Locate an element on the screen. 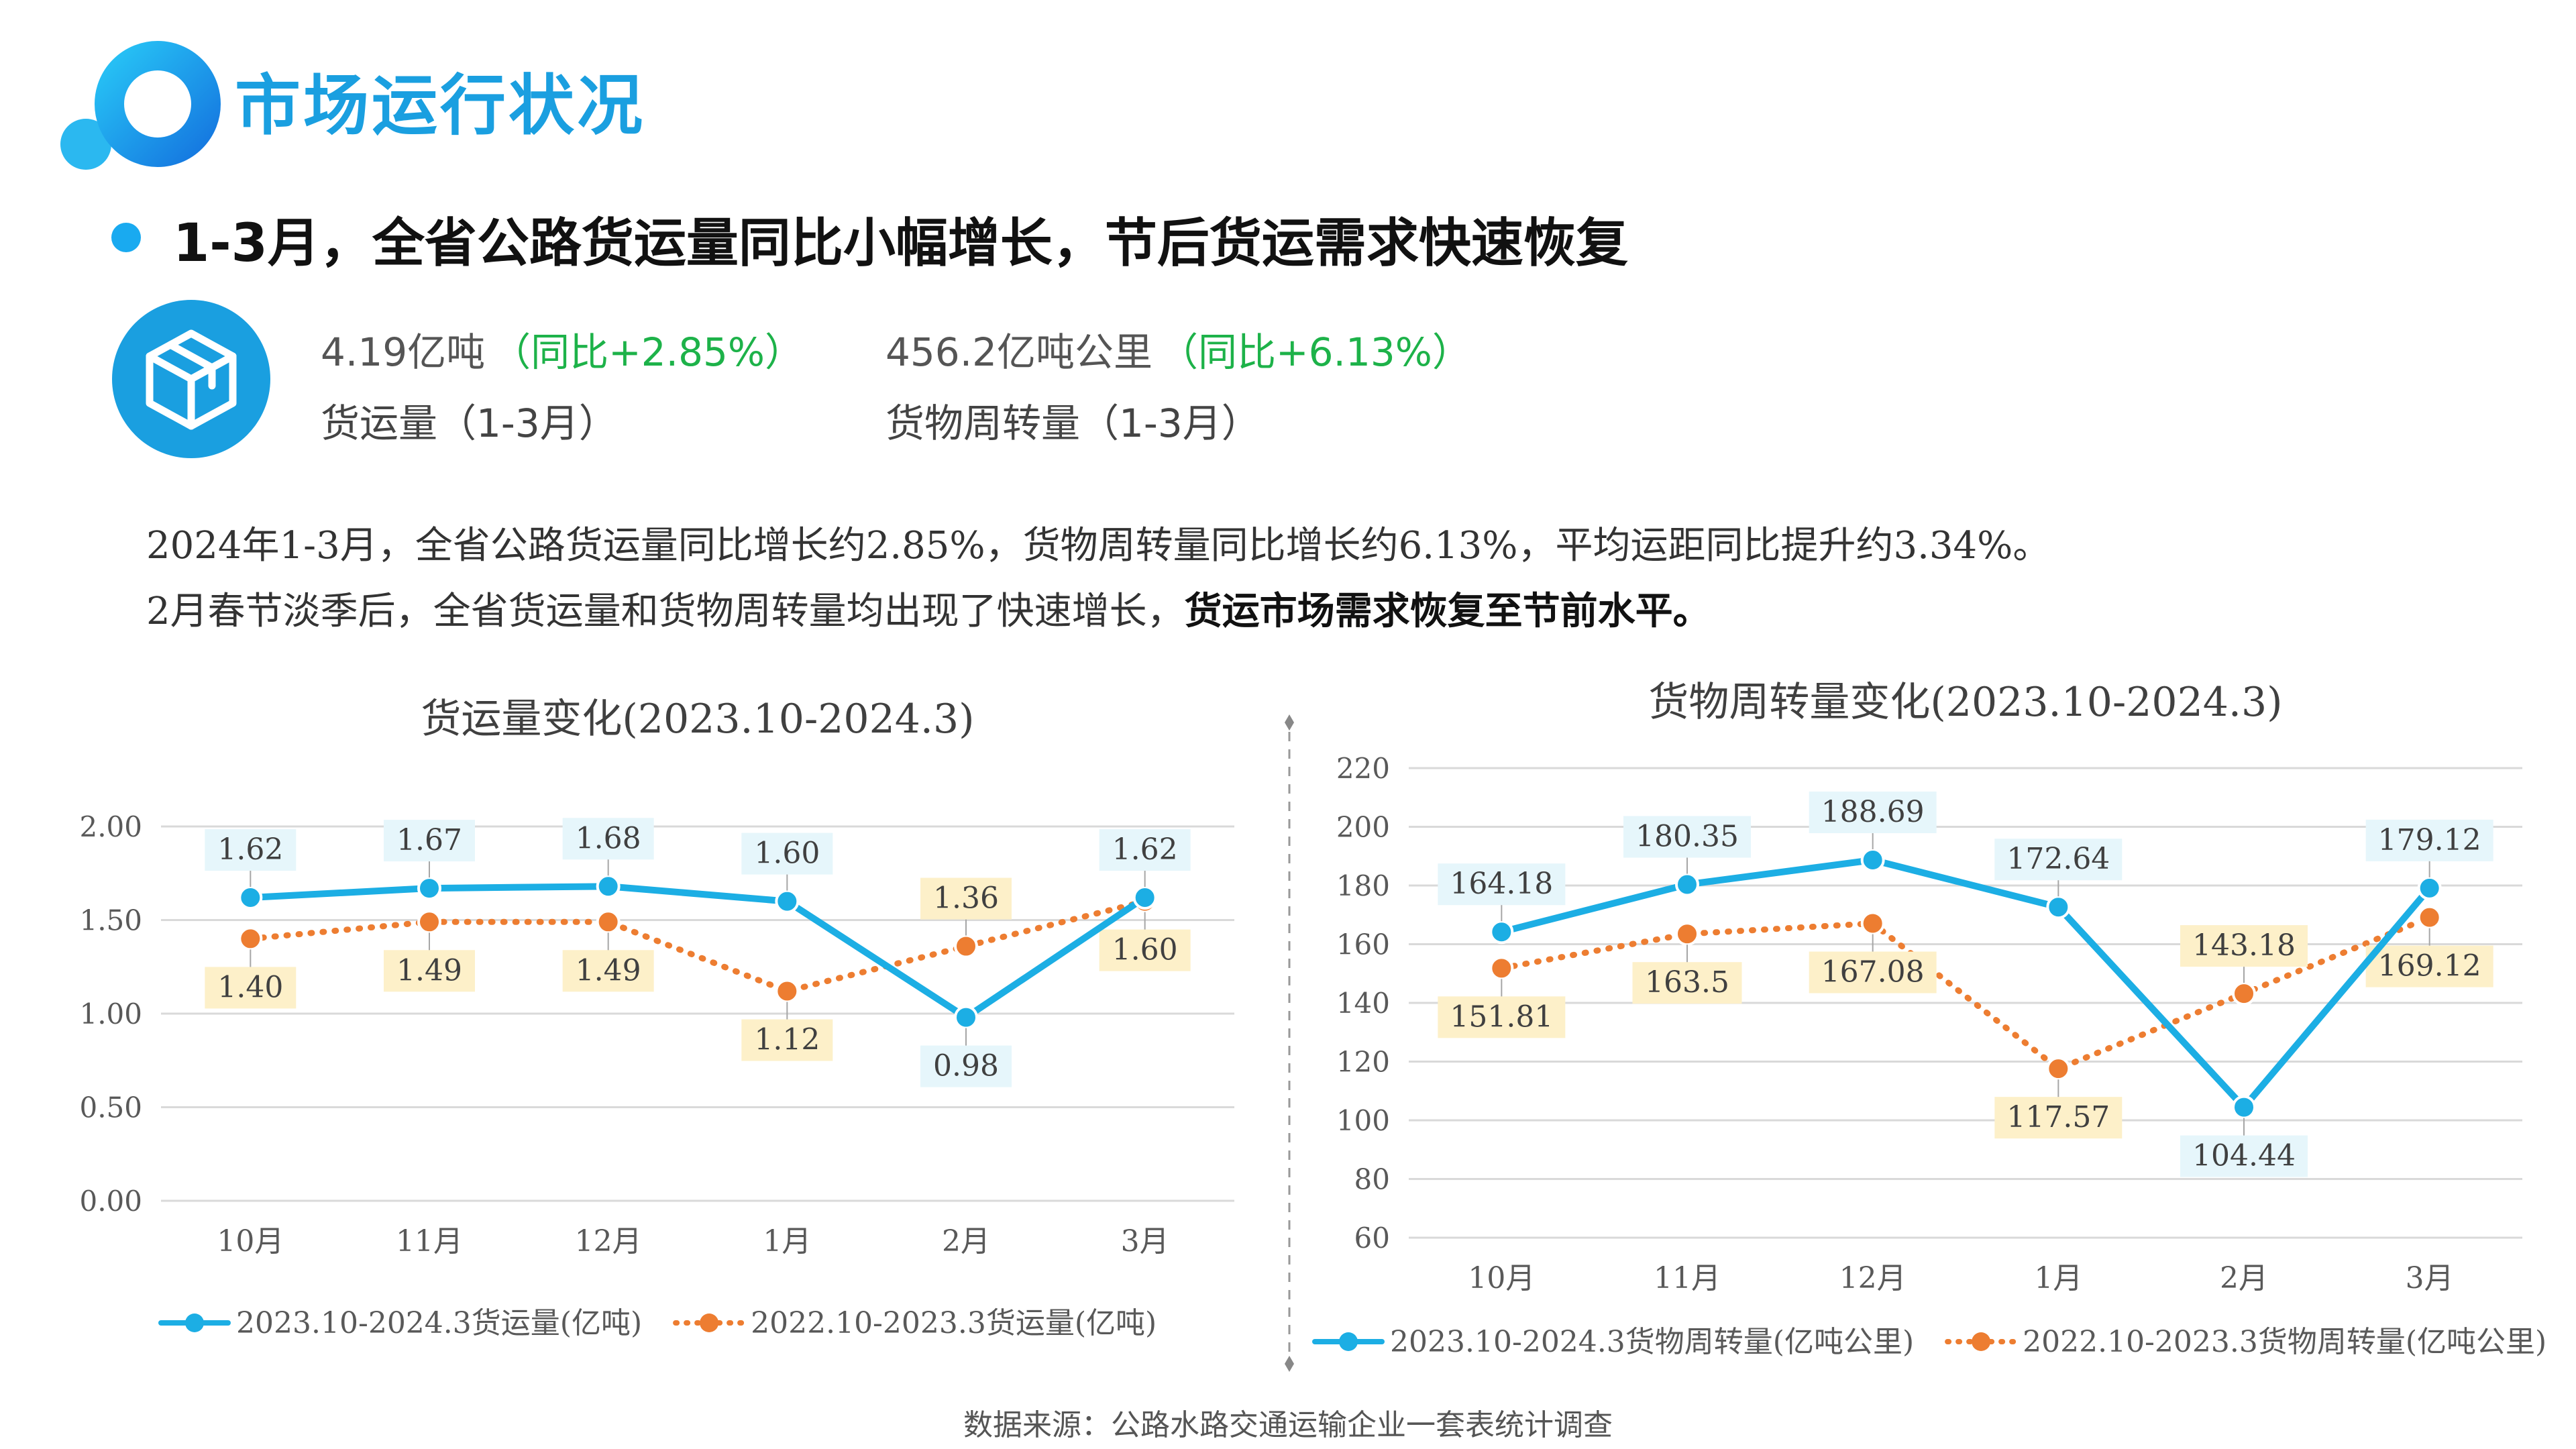 The width and height of the screenshot is (2576, 1449). data-label: 1.12 is located at coordinates (787, 1040).